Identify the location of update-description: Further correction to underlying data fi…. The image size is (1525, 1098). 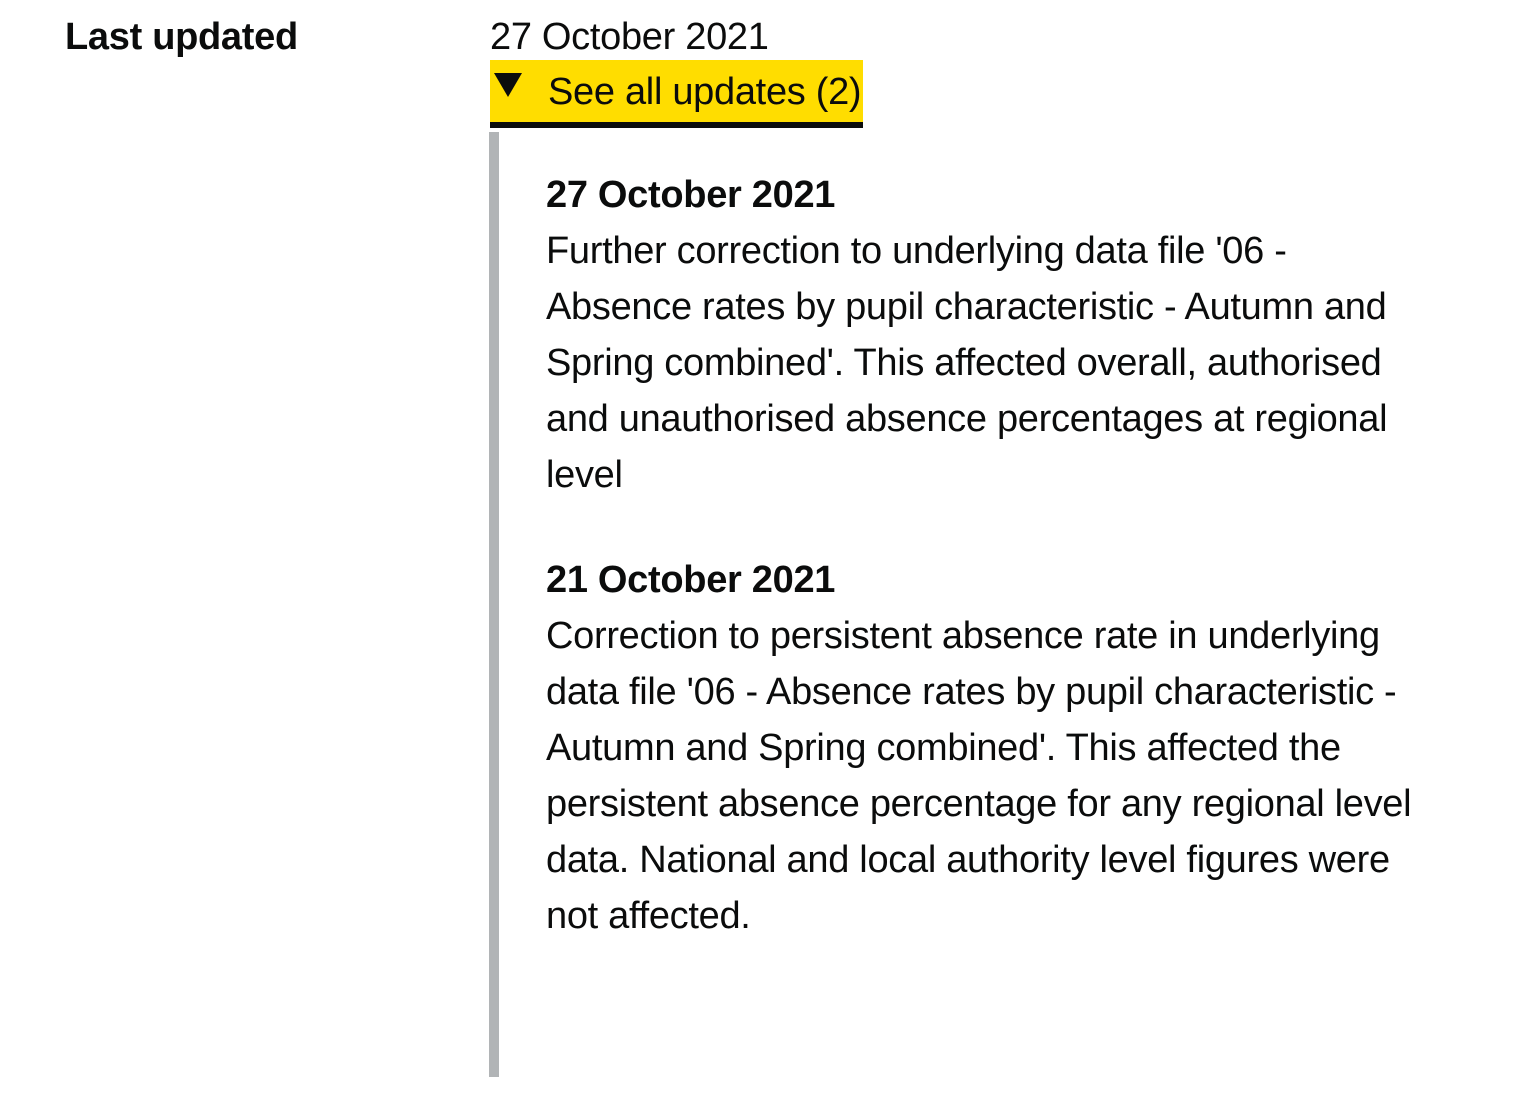
(967, 363).